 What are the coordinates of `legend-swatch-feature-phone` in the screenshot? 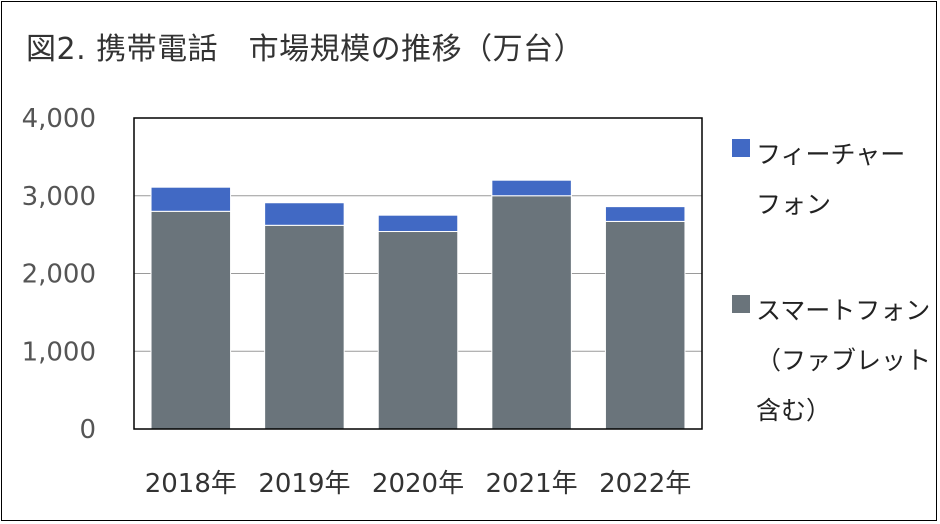 It's located at (741, 148).